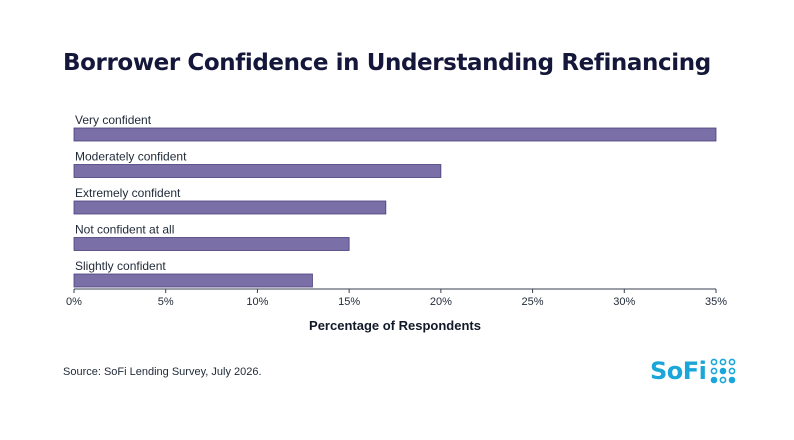  I want to click on x-tick-label: 15%, so click(349, 302).